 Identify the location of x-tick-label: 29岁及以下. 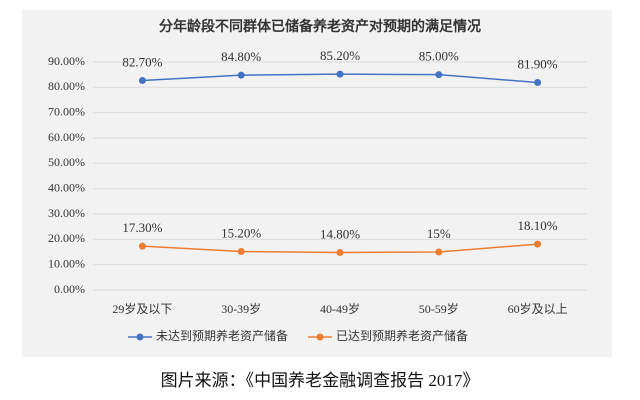
(142, 308).